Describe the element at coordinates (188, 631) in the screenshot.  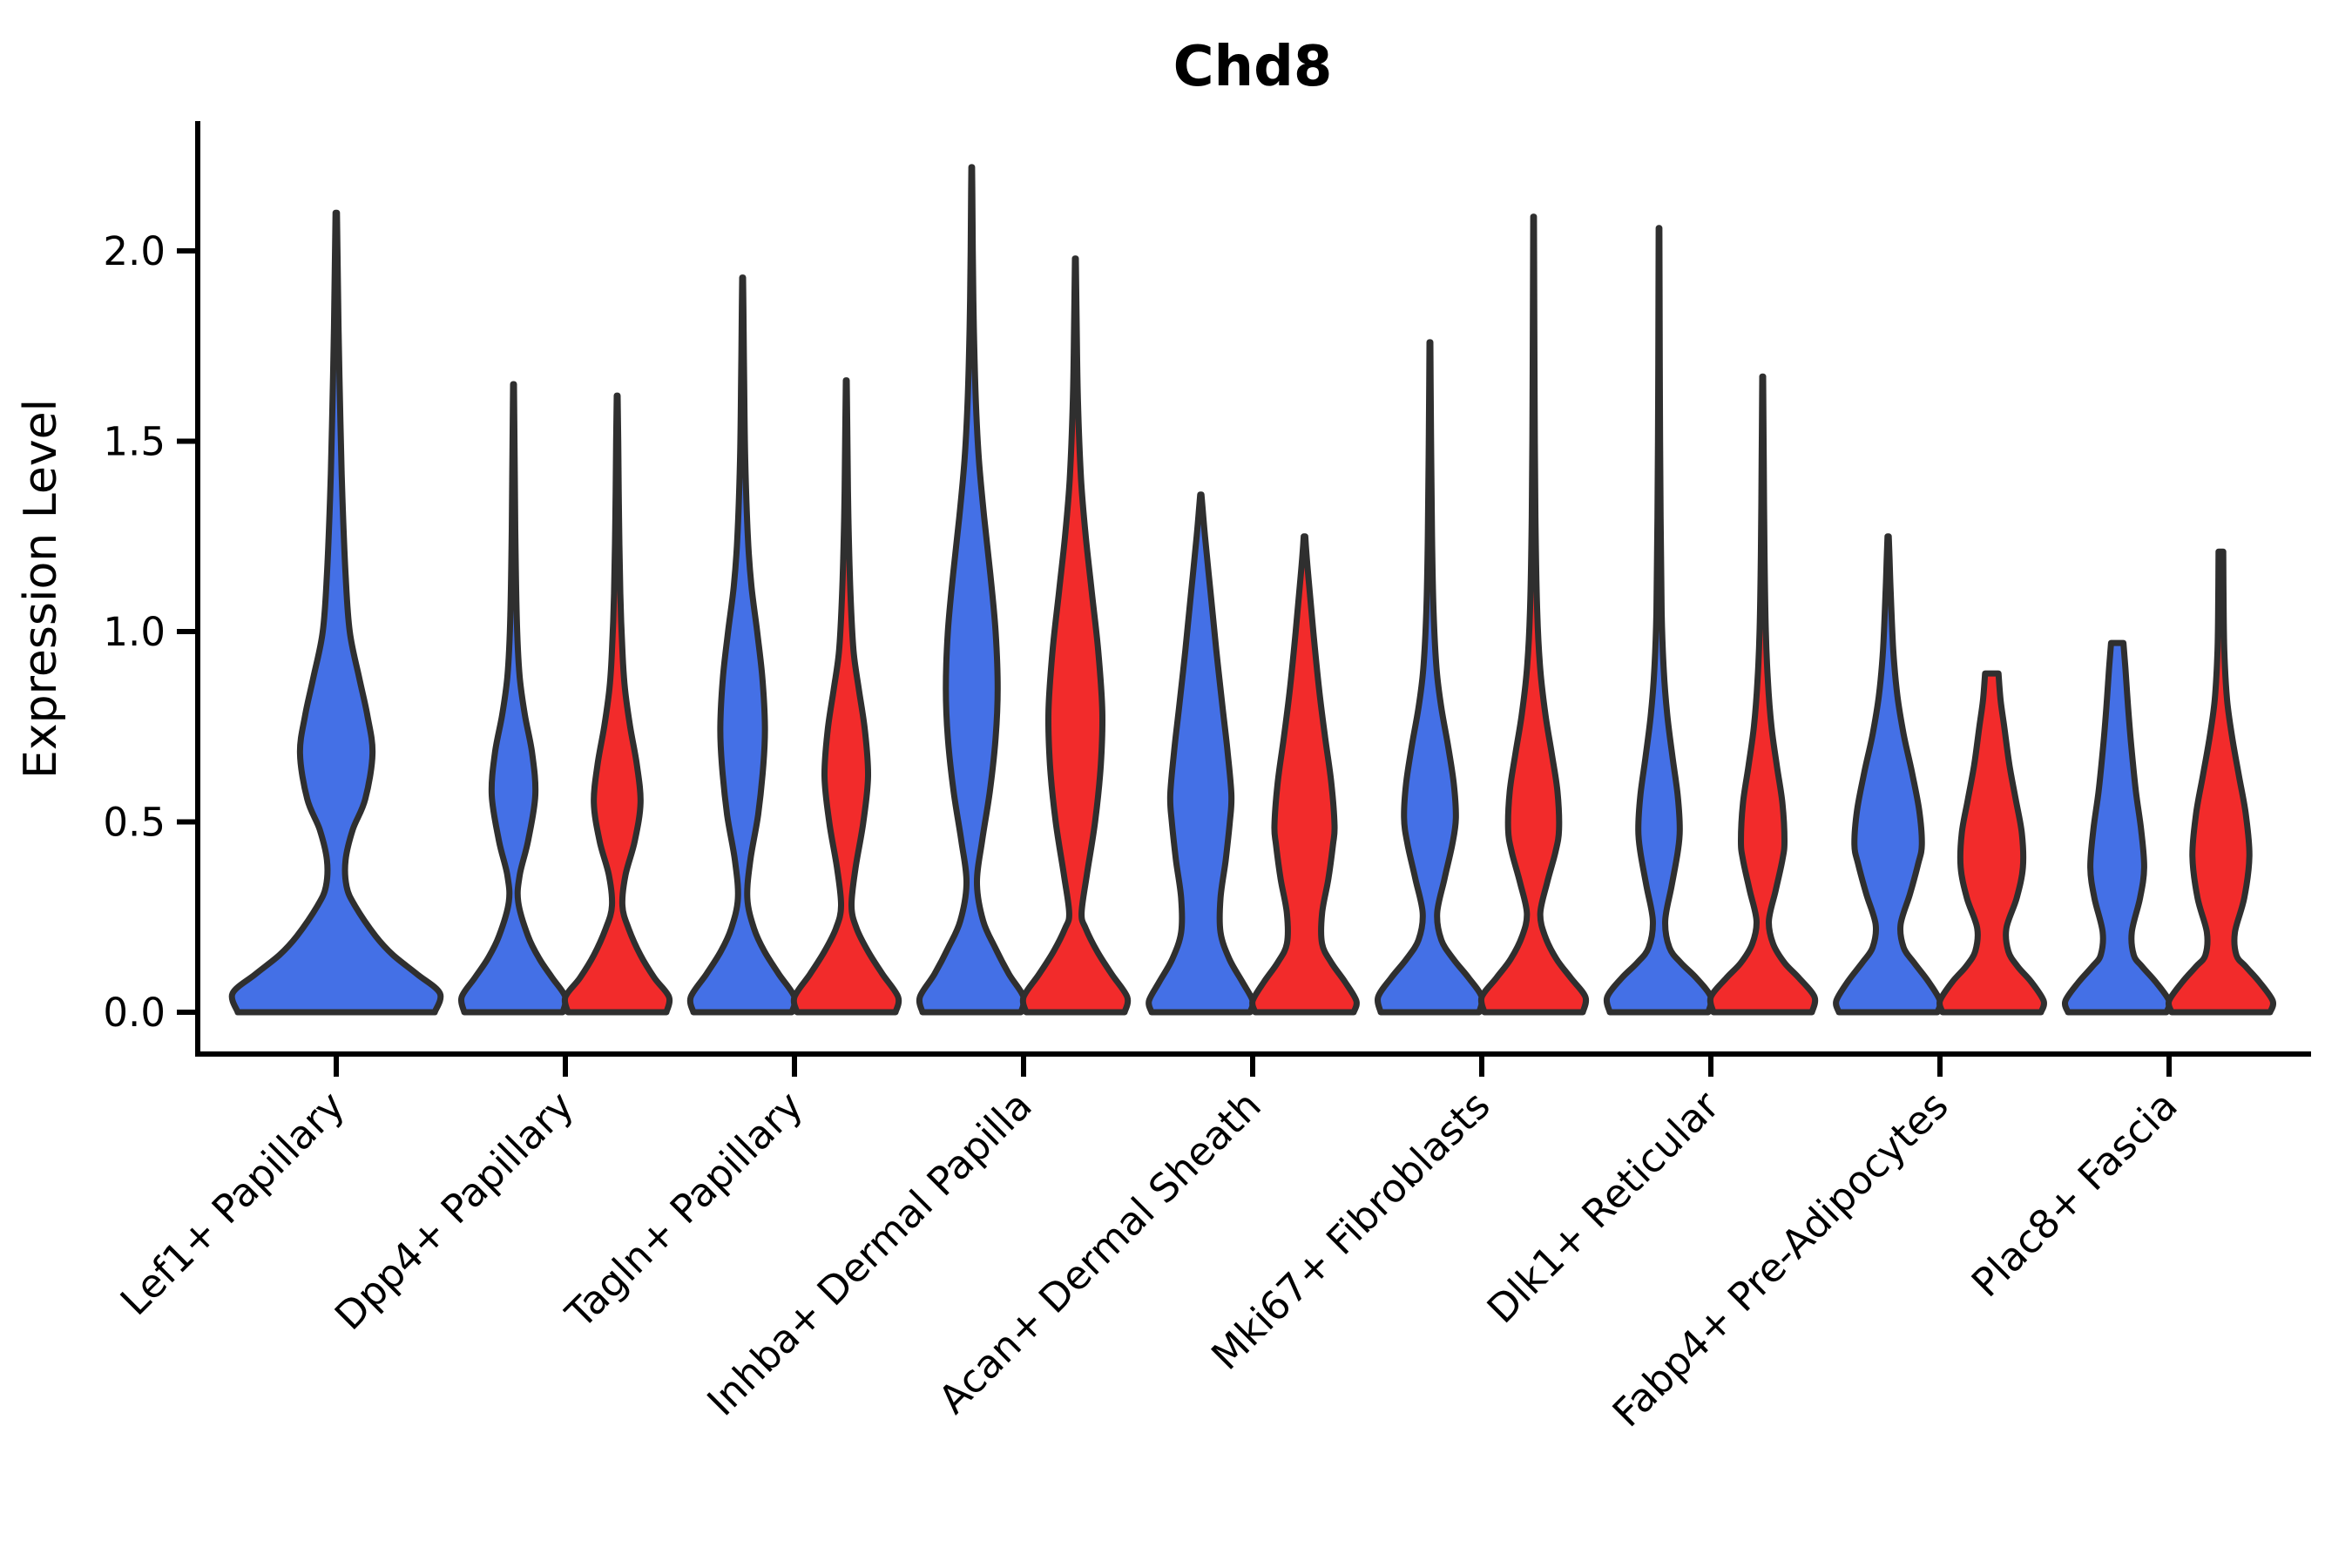
I see `y-tick-marks` at that location.